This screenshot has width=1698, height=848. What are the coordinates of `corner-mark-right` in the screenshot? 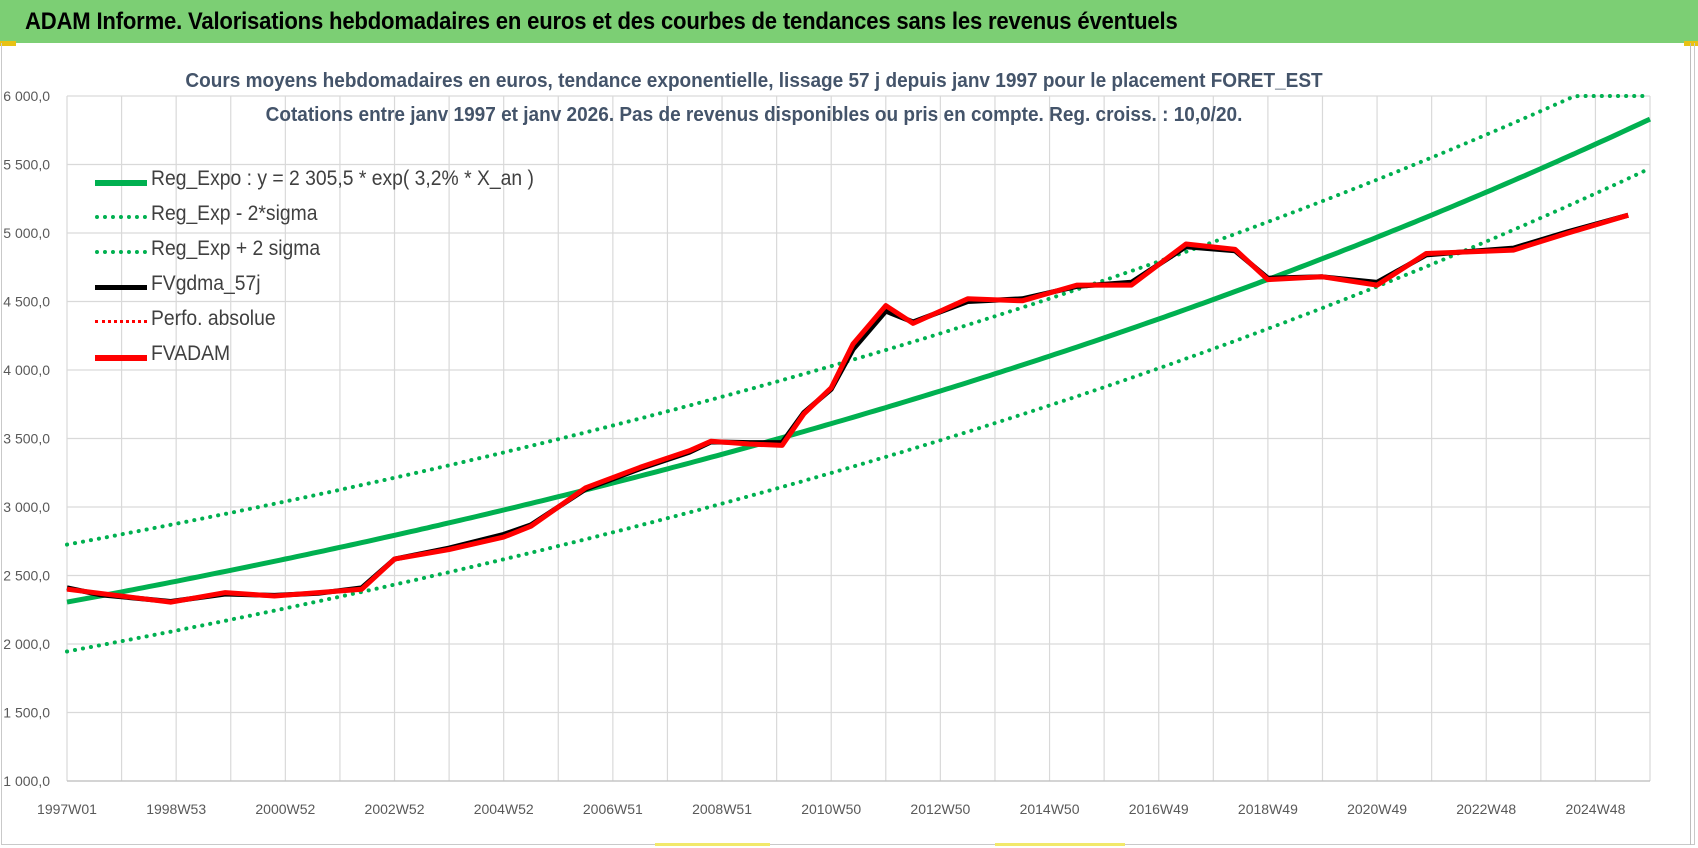 It's located at (1691, 43).